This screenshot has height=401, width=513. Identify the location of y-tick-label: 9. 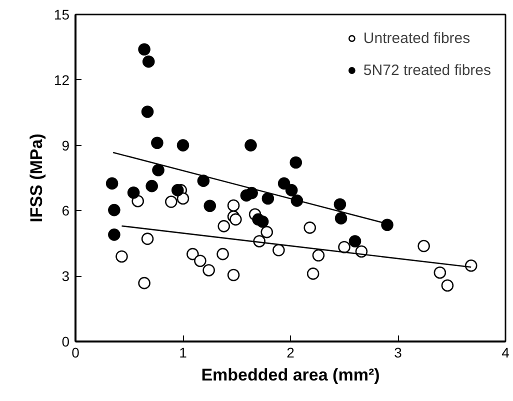
(66, 145).